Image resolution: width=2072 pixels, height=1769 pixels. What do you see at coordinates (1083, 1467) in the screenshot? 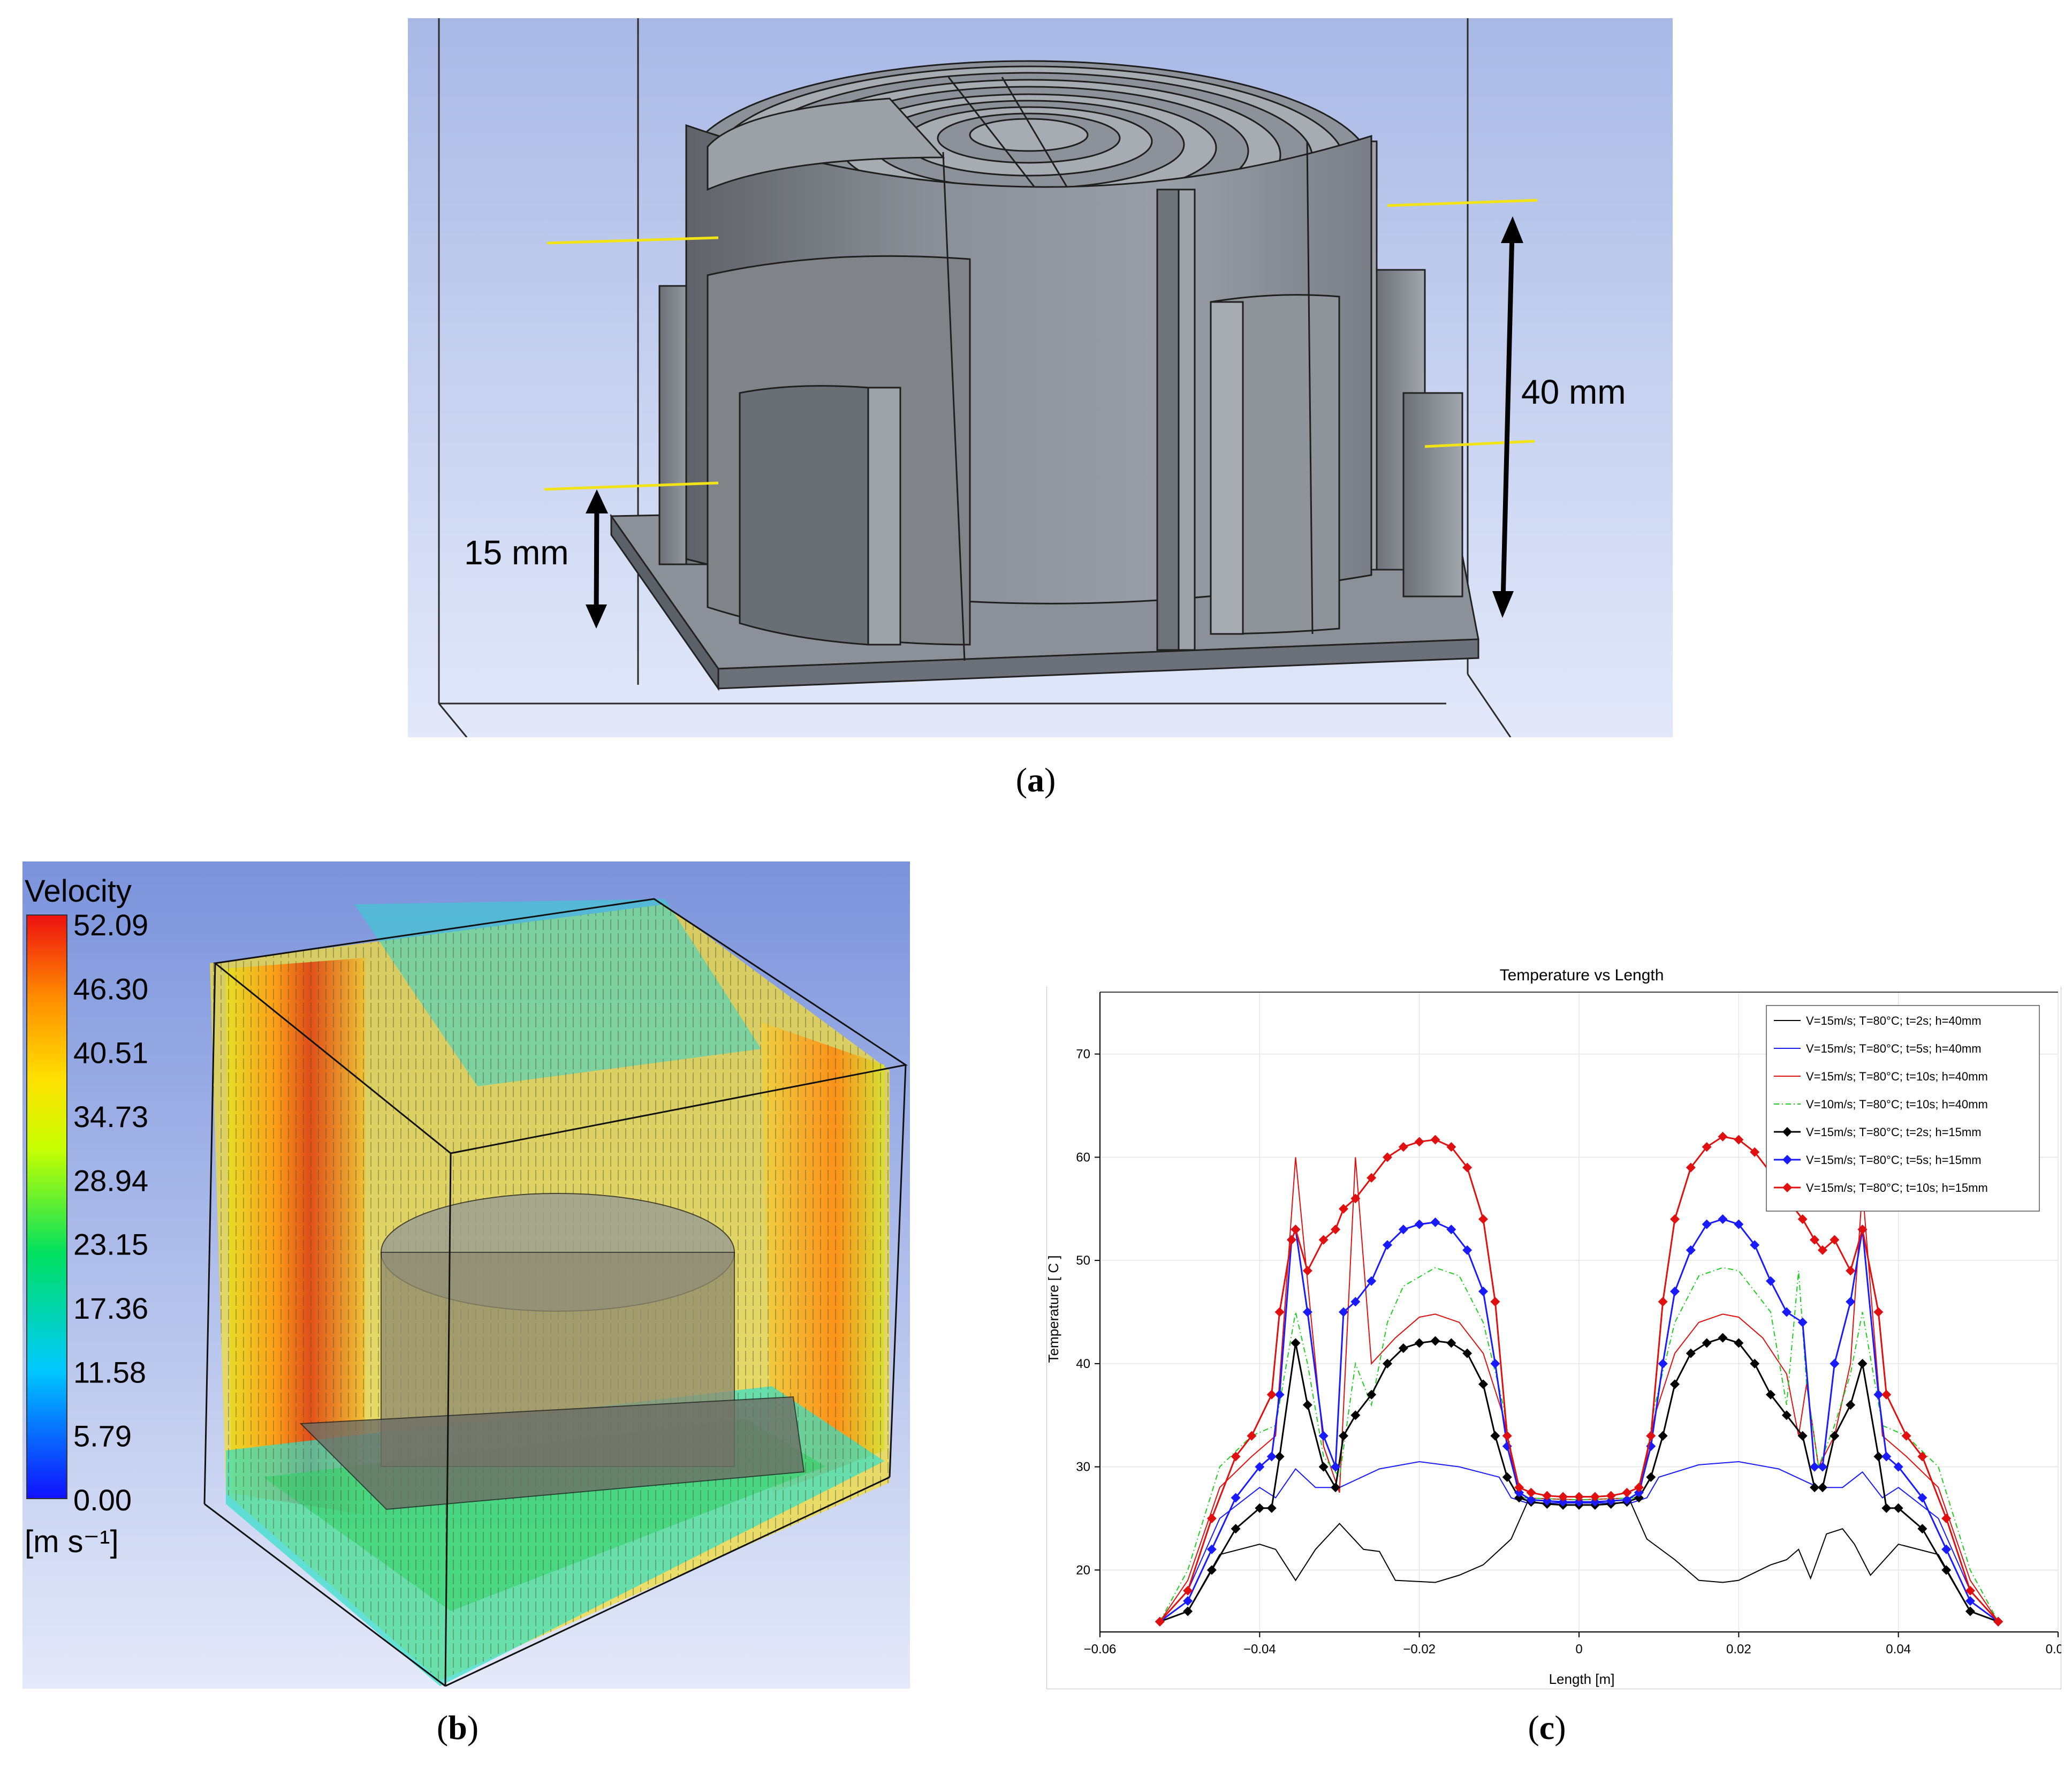
I see `y-tick-label: 30` at bounding box center [1083, 1467].